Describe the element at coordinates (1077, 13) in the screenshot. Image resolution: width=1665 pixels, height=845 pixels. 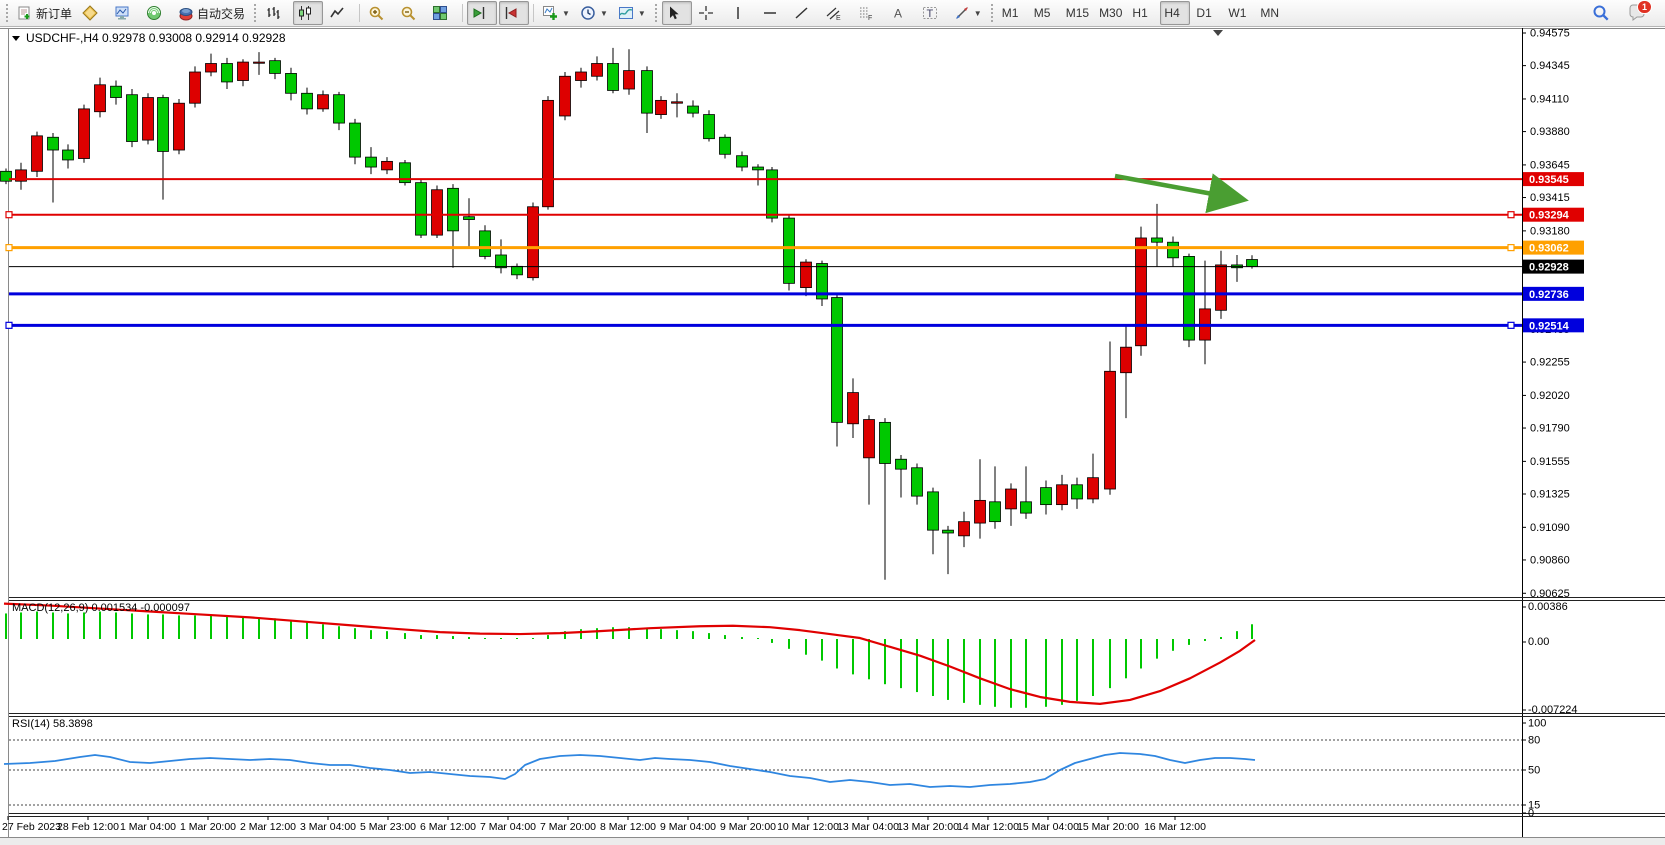
I see `tf-m15-button: M15` at that location.